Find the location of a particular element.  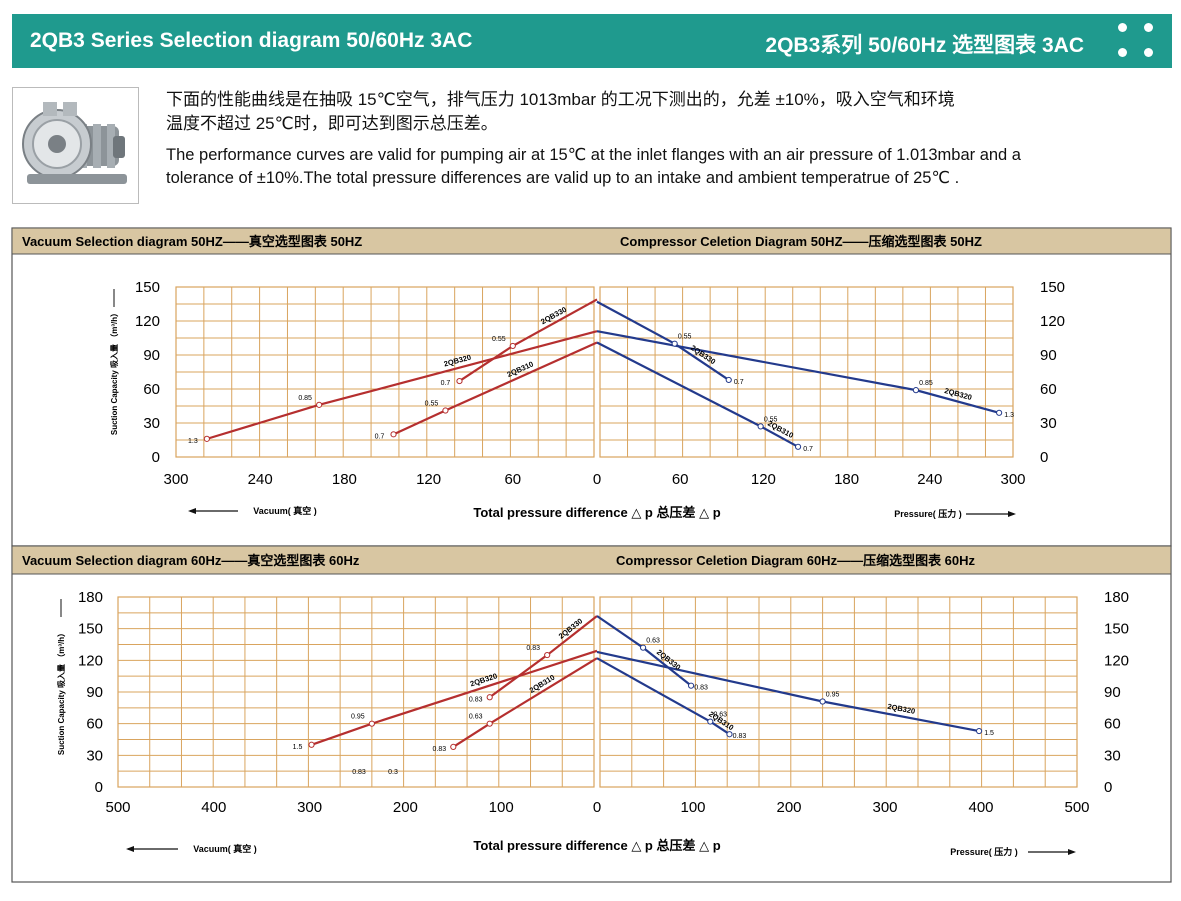

vacuum-x-tick-label: 0 is located at coordinates (597, 479).